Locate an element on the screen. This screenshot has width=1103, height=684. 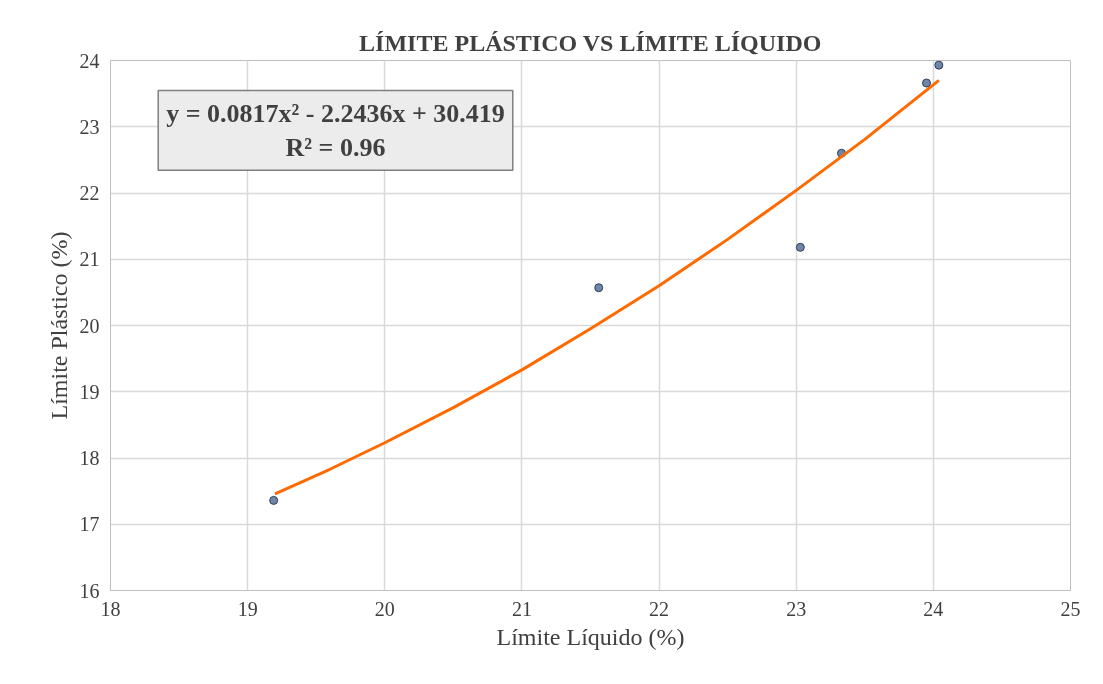
x-tick-label: 23 is located at coordinates (796, 608).